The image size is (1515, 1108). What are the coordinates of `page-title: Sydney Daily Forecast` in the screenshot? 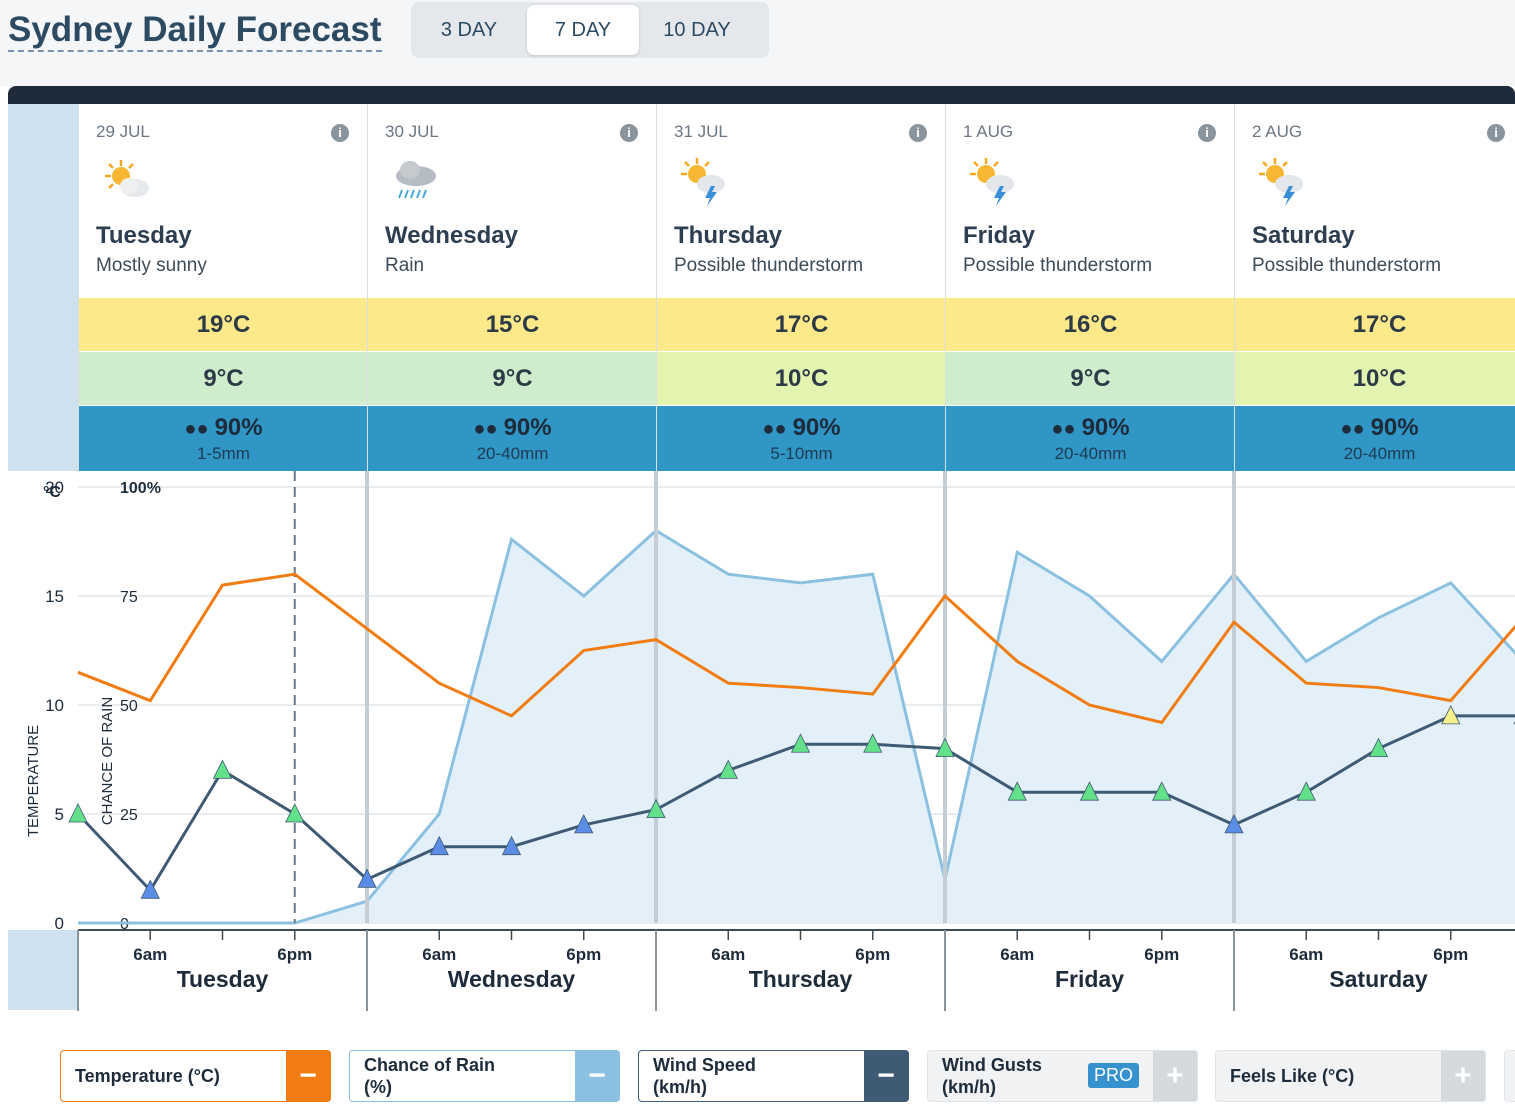 It's located at (195, 31).